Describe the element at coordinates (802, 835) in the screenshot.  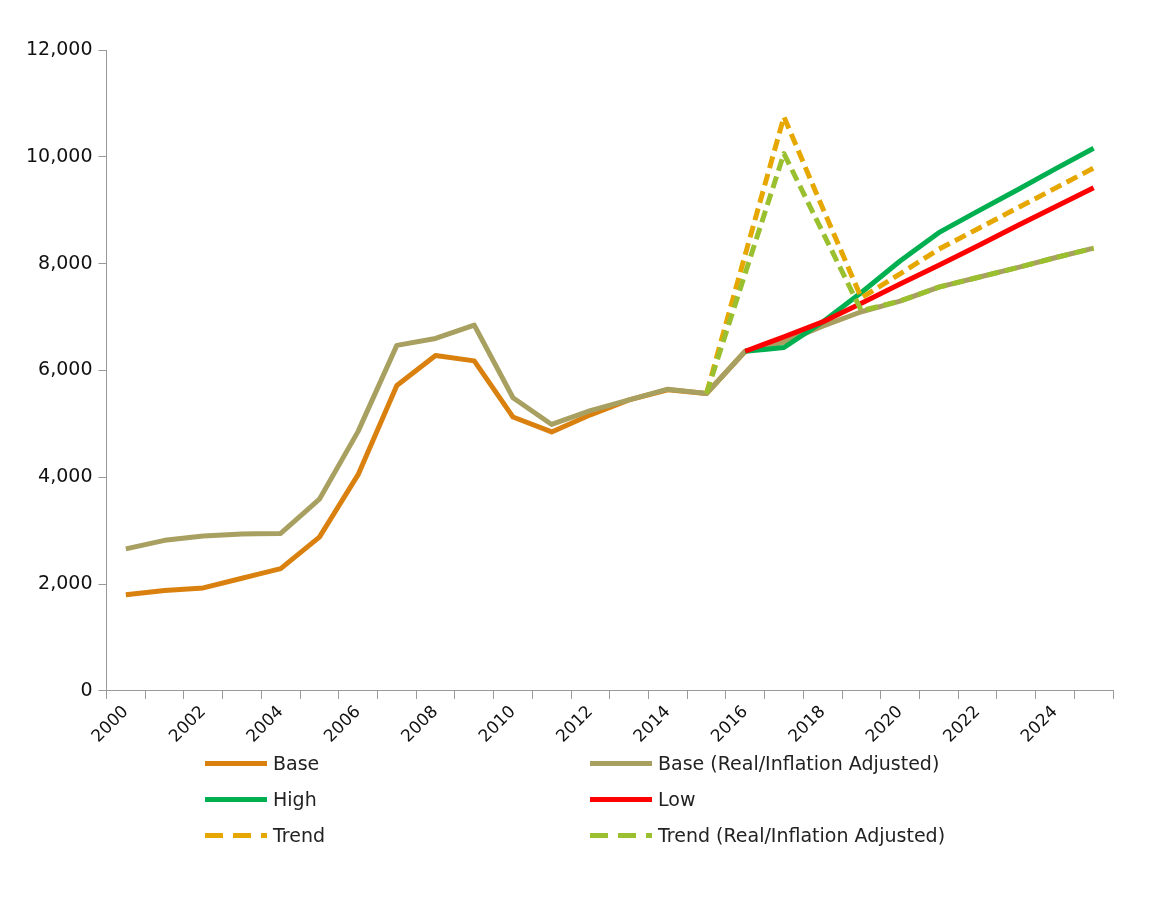
I see `legend-label: Trend (Real/Inflation Adjusted)` at that location.